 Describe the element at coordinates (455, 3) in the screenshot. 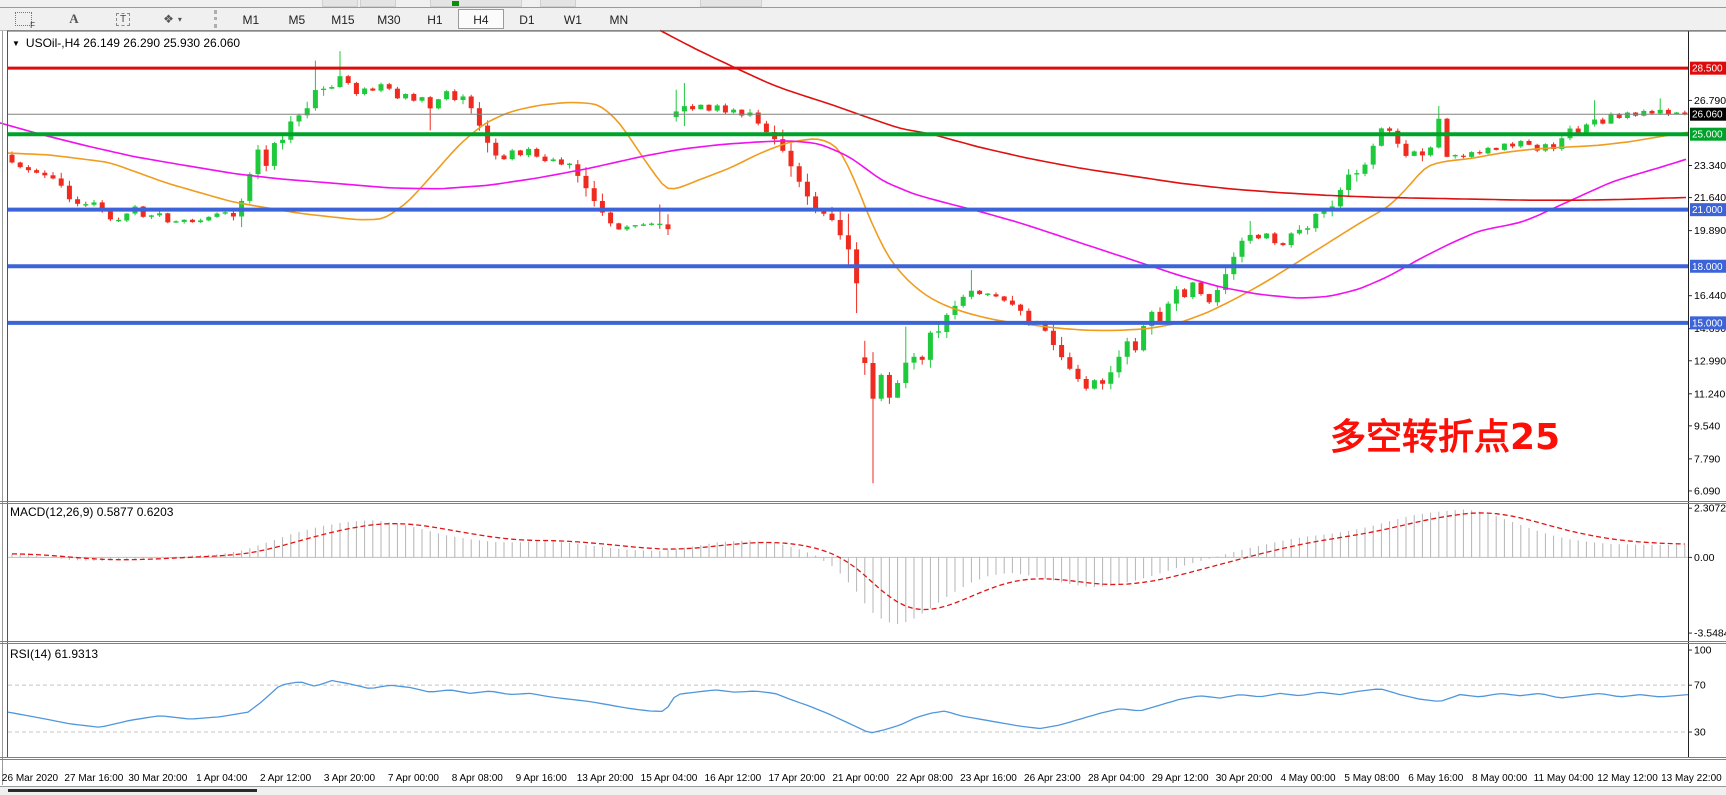

I see `toolbar-remnant-green` at that location.